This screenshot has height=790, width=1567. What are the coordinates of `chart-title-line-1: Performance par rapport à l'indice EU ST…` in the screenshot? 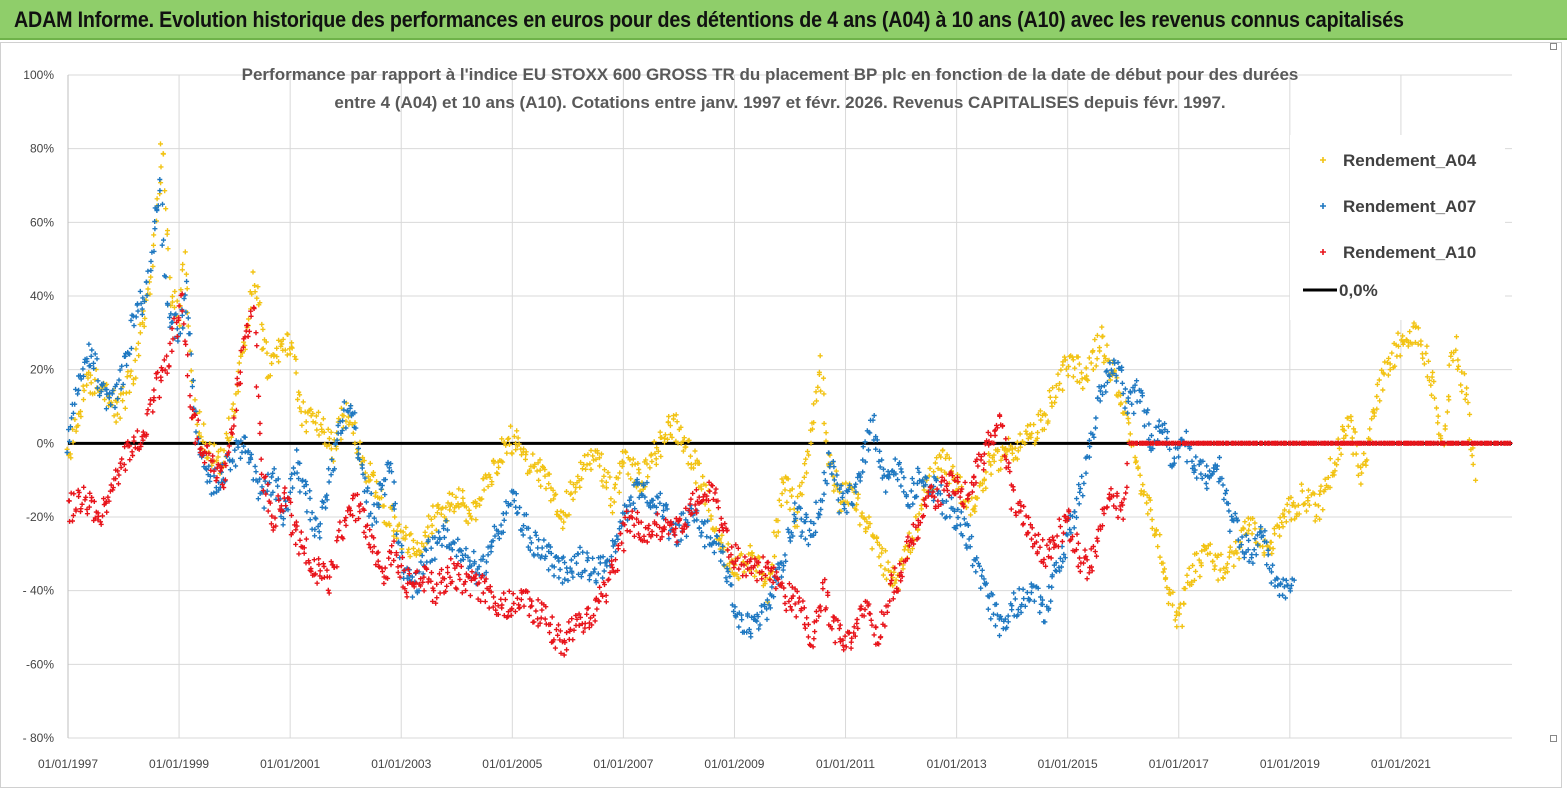 It's located at (770, 74).